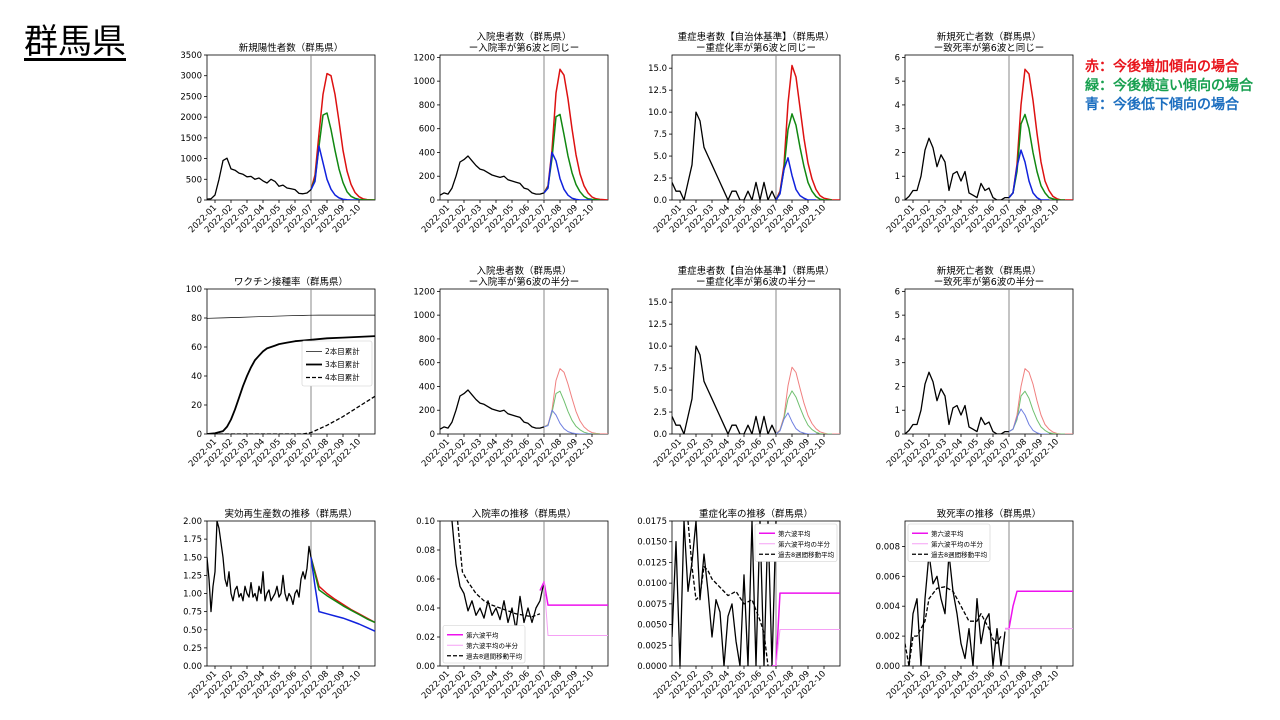 Image resolution: width=1280 pixels, height=720 pixels. Describe the element at coordinates (657, 303) in the screenshot. I see `y-tick-label: 15.0` at that location.